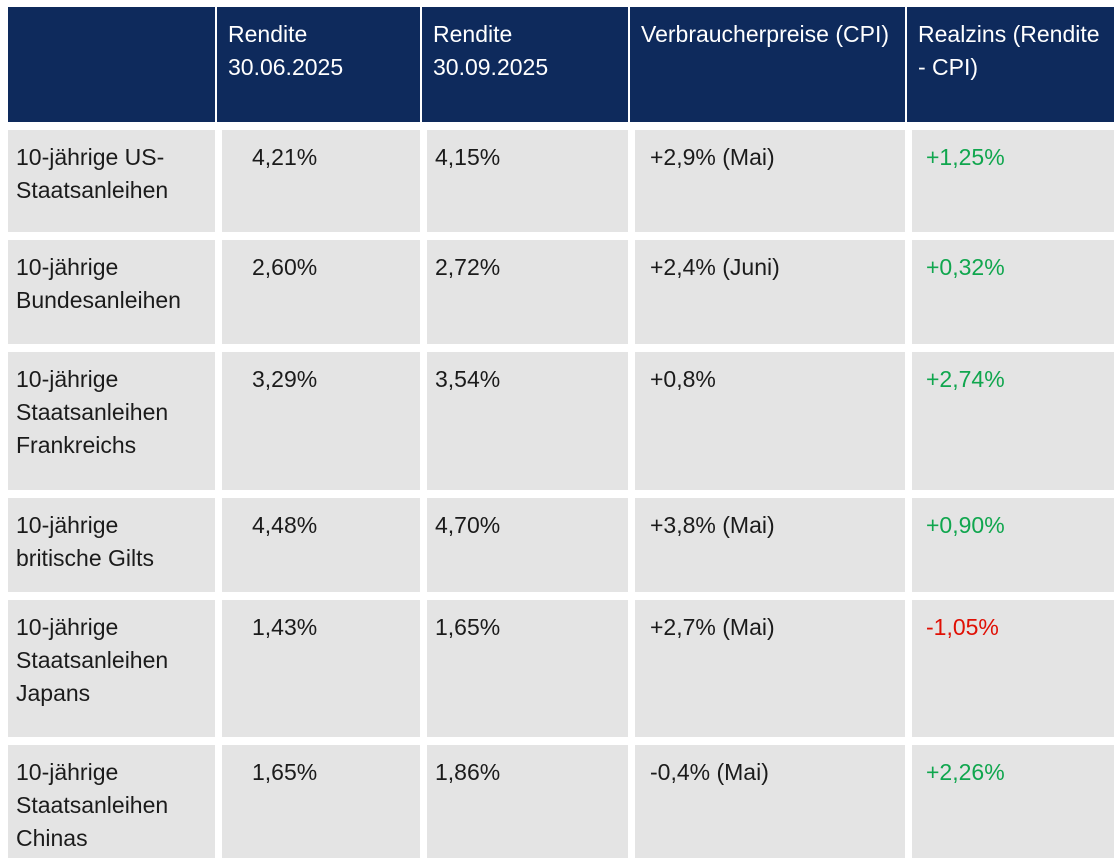 Image resolution: width=1114 pixels, height=868 pixels. I want to click on rendite-30-09-value: 2,72%, so click(527, 292).